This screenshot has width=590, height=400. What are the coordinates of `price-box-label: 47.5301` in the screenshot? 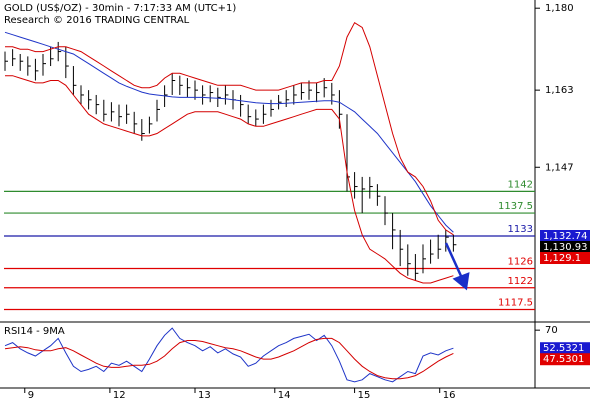 It's located at (563, 359).